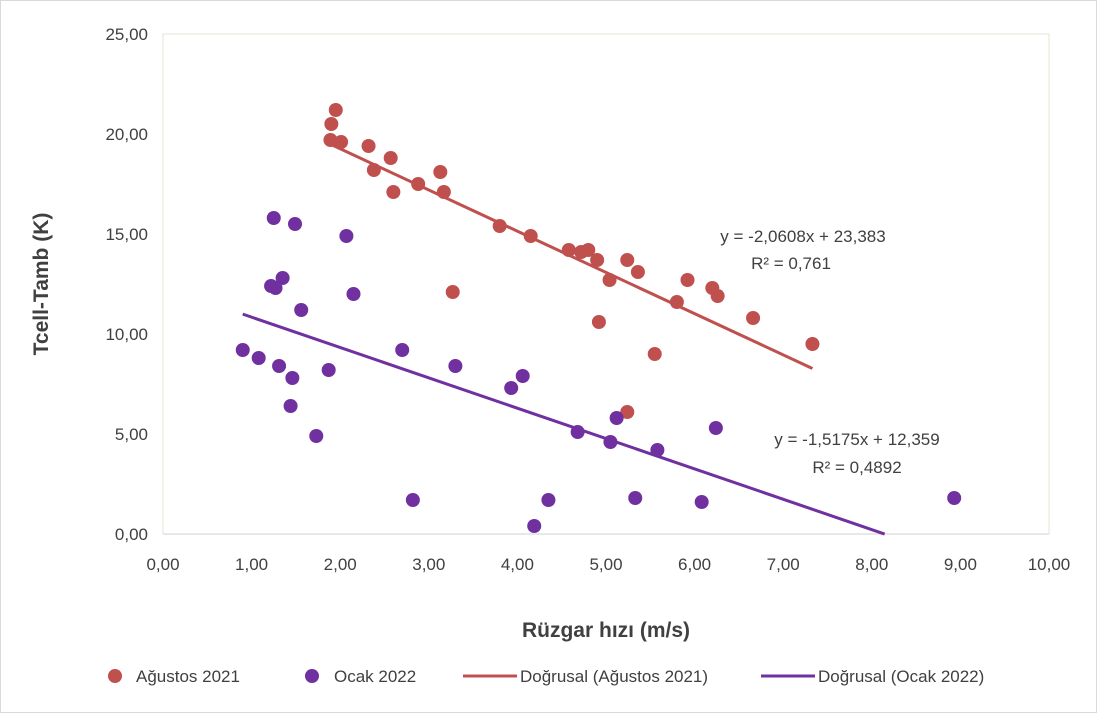  Describe the element at coordinates (783, 564) in the screenshot. I see `x-tick-label: 7,00` at that location.